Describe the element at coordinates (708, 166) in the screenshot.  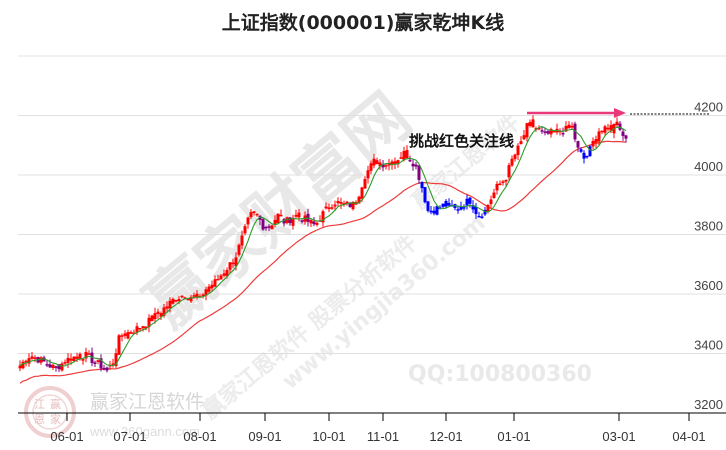
I see `y-tick-label: 4000` at that location.